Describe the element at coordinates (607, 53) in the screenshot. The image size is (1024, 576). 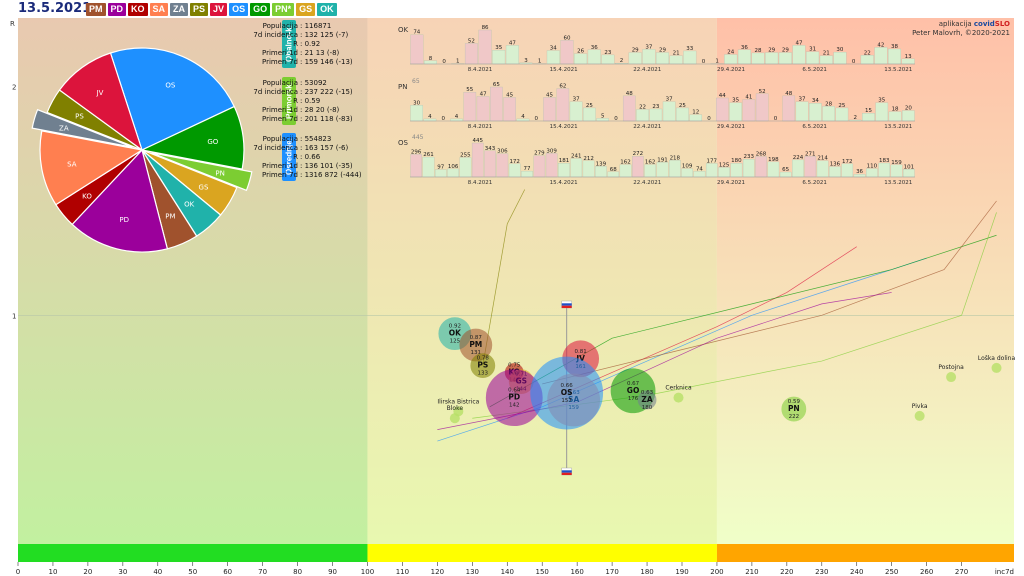
I see `region-bar-label: 23` at that location.